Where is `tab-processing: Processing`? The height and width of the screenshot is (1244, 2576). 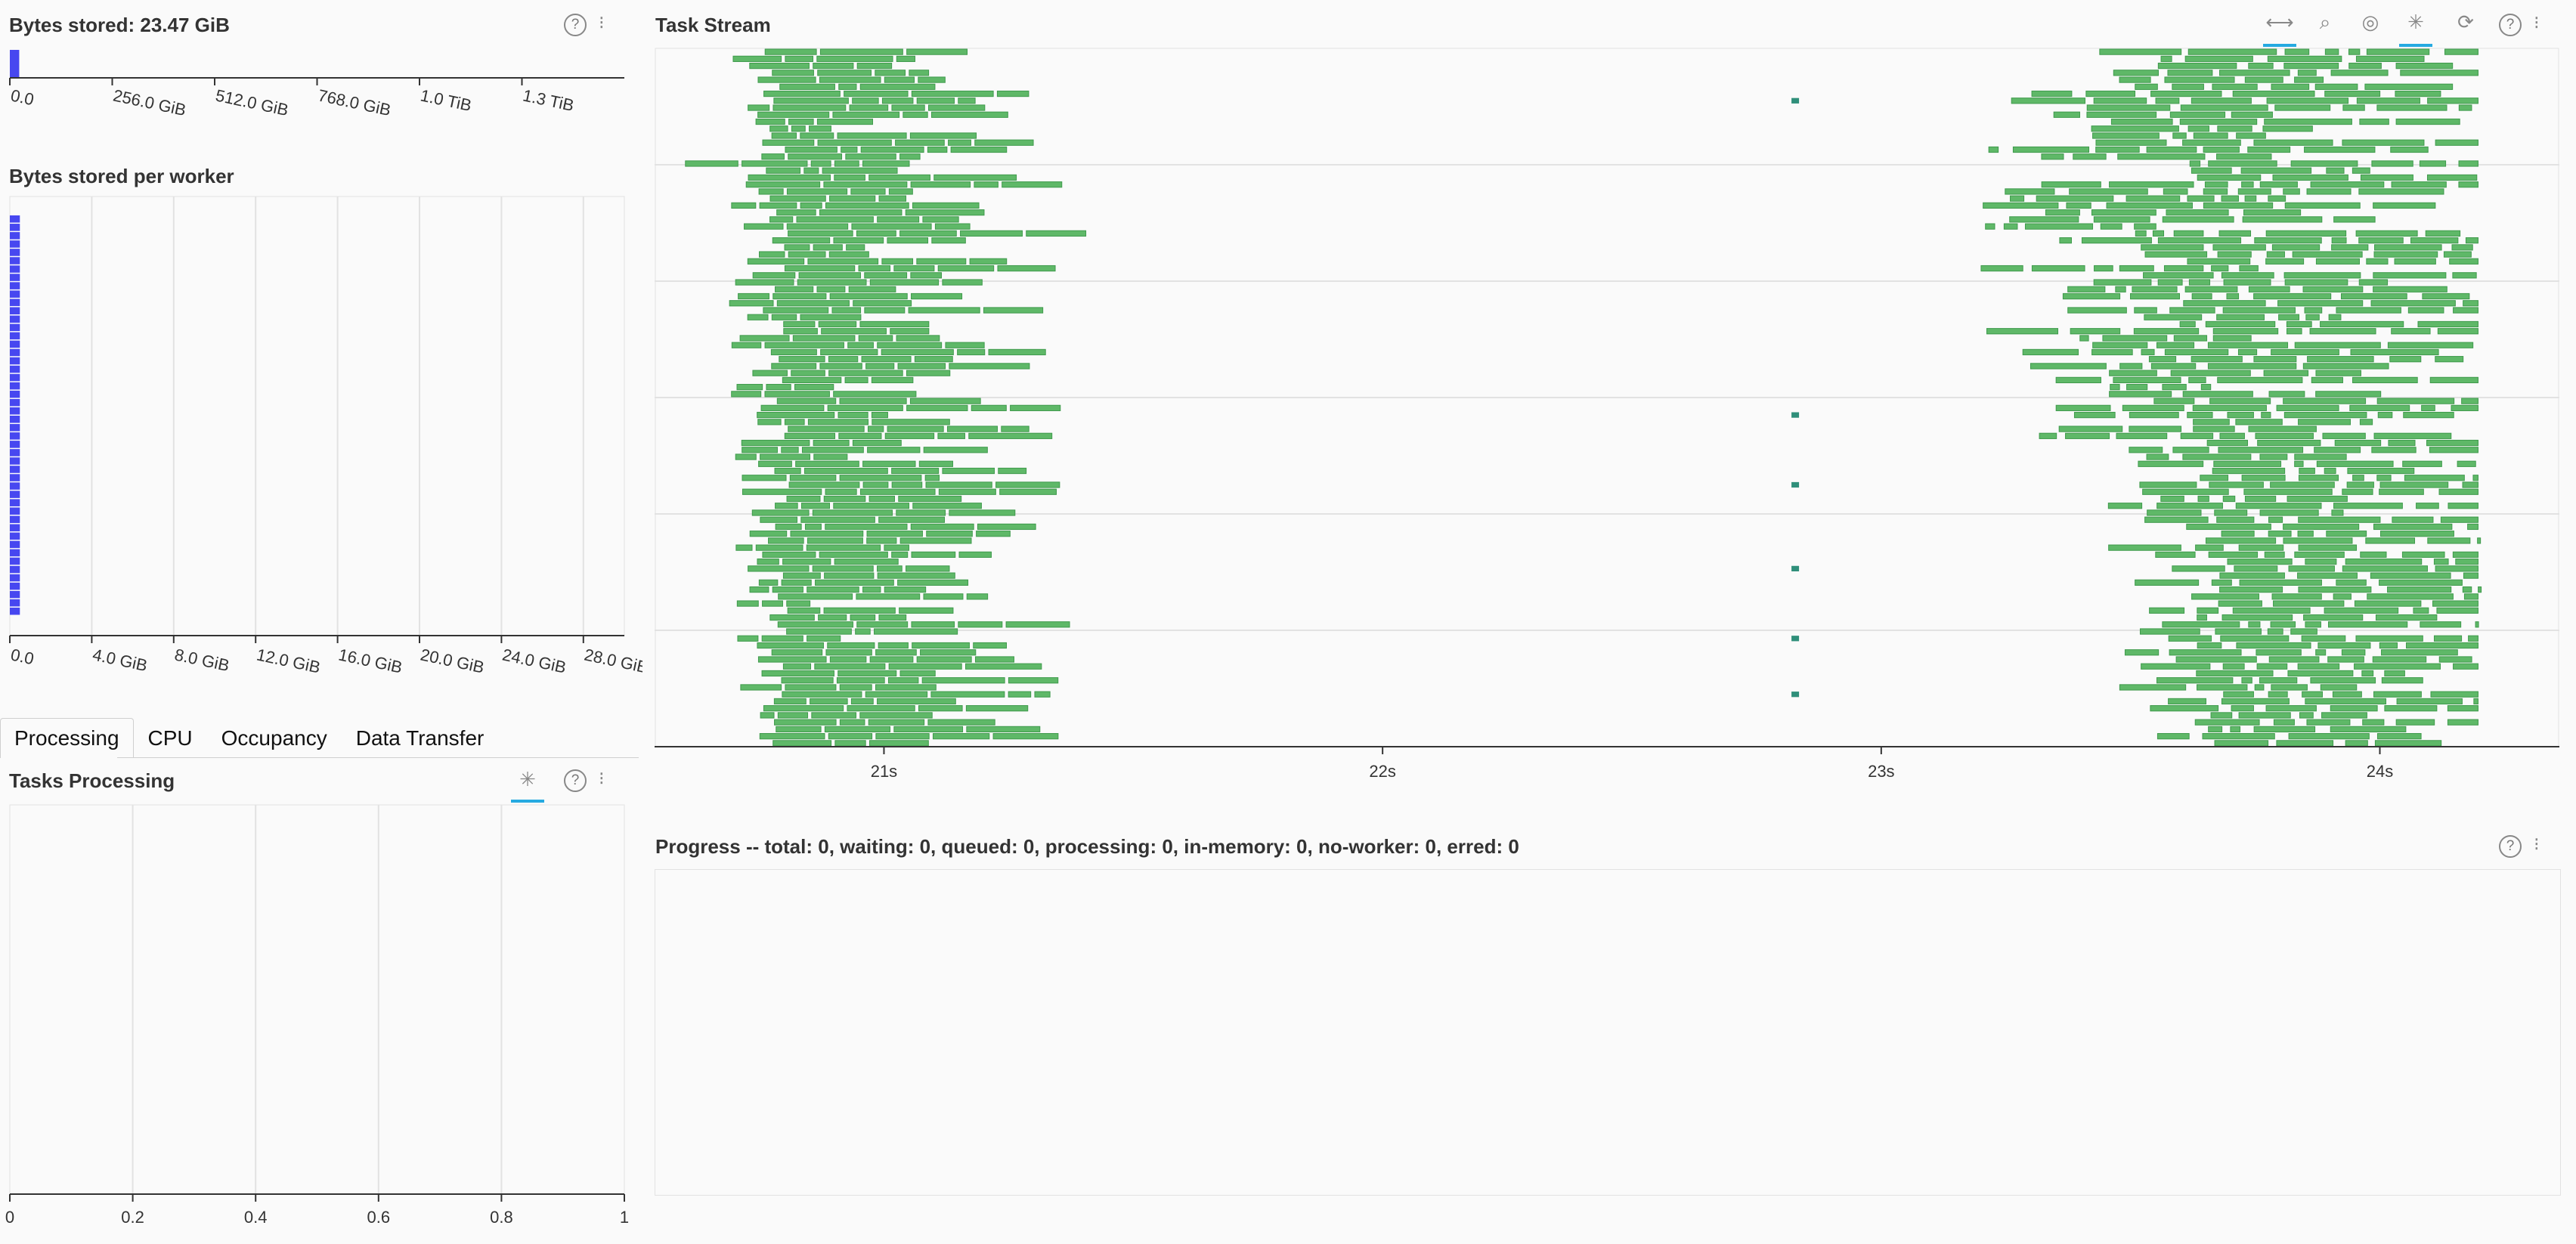
tab-processing: Processing is located at coordinates (67, 738).